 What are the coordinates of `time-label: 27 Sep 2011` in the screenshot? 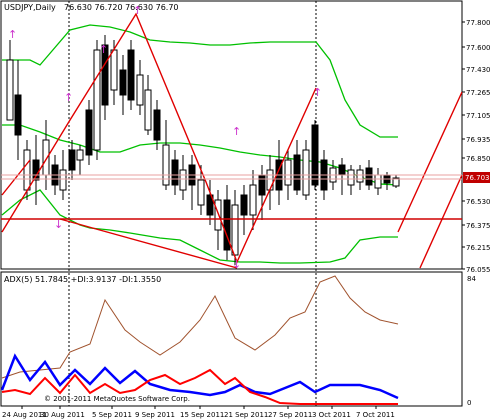 It's located at (290, 415).